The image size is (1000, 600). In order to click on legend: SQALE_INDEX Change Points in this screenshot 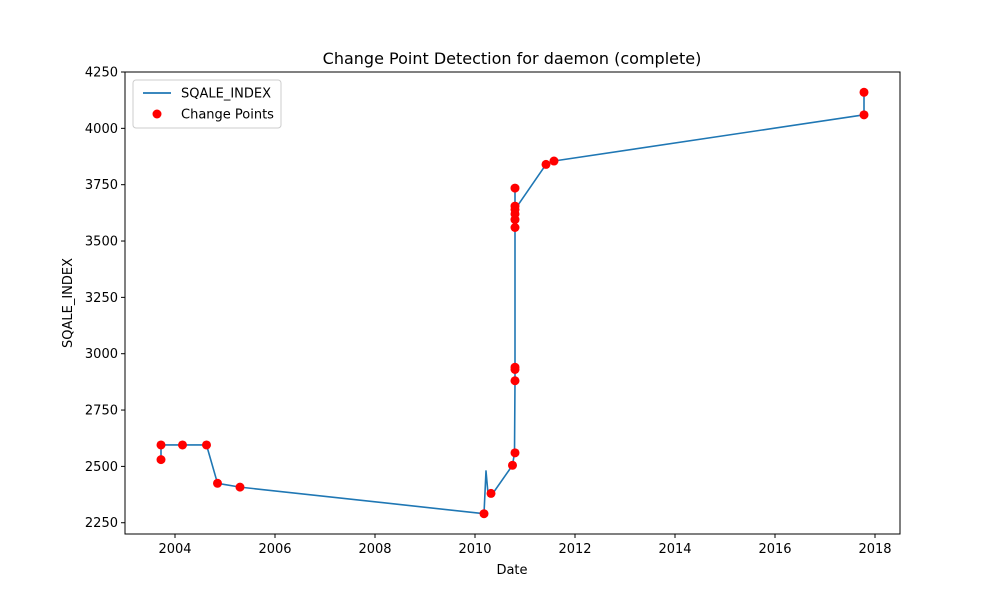, I will do `click(207, 104)`.